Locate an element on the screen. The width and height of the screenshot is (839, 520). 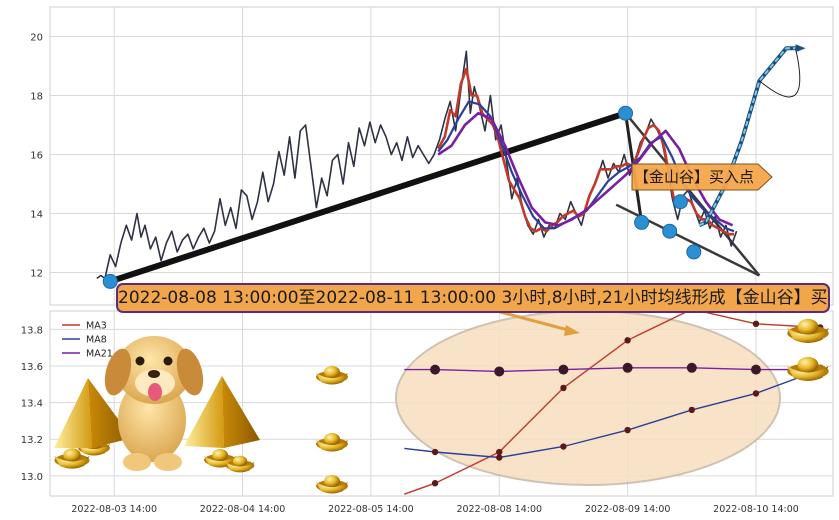
ma8-line is located at coordinates (612, 413).